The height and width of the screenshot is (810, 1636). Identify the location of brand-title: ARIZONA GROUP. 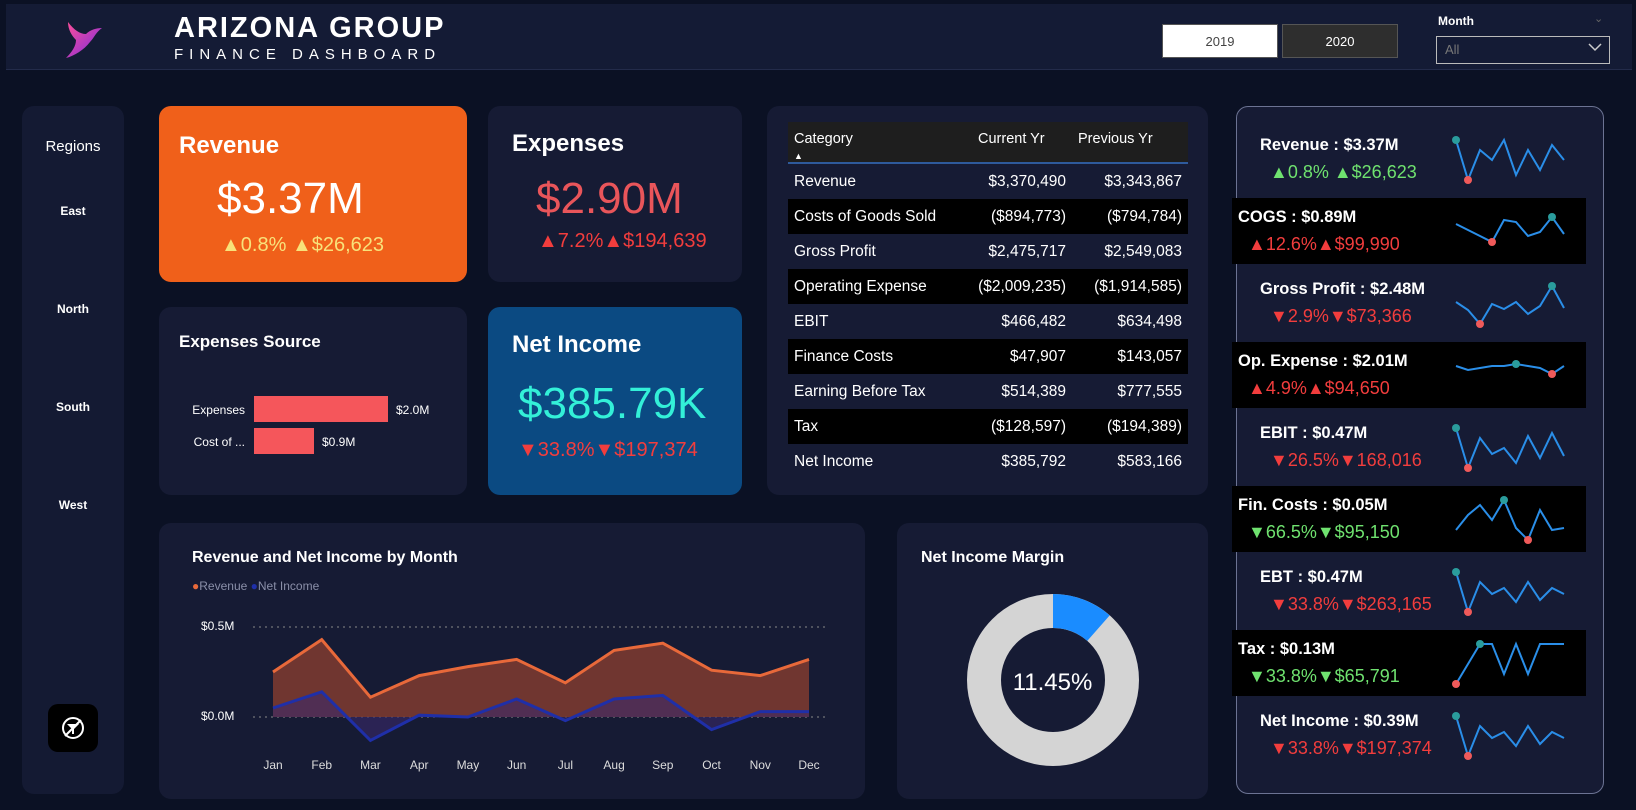
(310, 28).